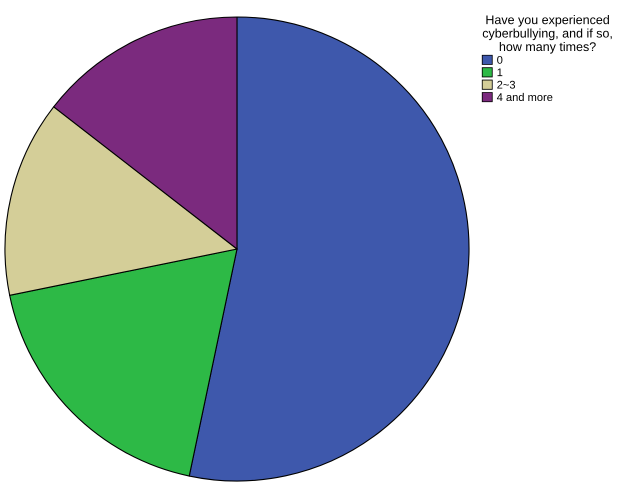 Image resolution: width=626 pixels, height=501 pixels. What do you see at coordinates (547, 34) in the screenshot?
I see `legend-title: Have you experienced cyberbullying, and if so, how many times?` at bounding box center [547, 34].